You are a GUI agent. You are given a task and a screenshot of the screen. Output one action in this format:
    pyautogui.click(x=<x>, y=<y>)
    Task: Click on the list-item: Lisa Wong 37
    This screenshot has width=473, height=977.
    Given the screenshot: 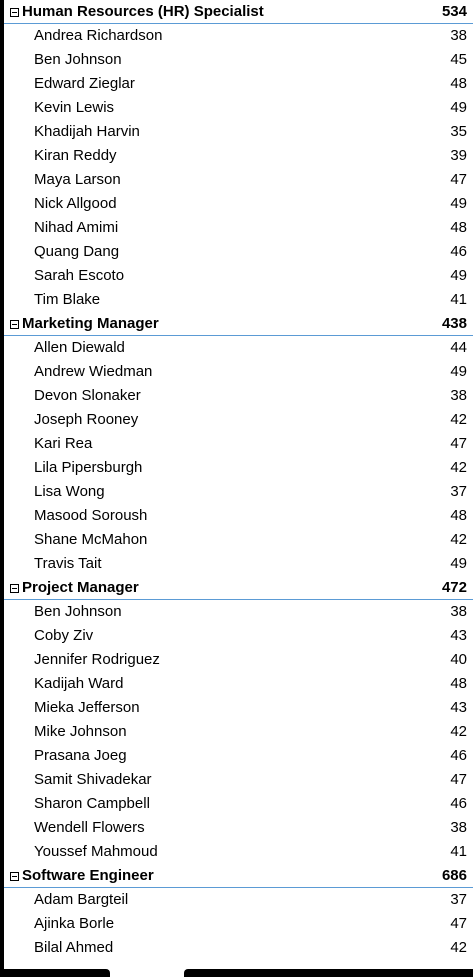 What is the action you would take?
    pyautogui.click(x=238, y=492)
    